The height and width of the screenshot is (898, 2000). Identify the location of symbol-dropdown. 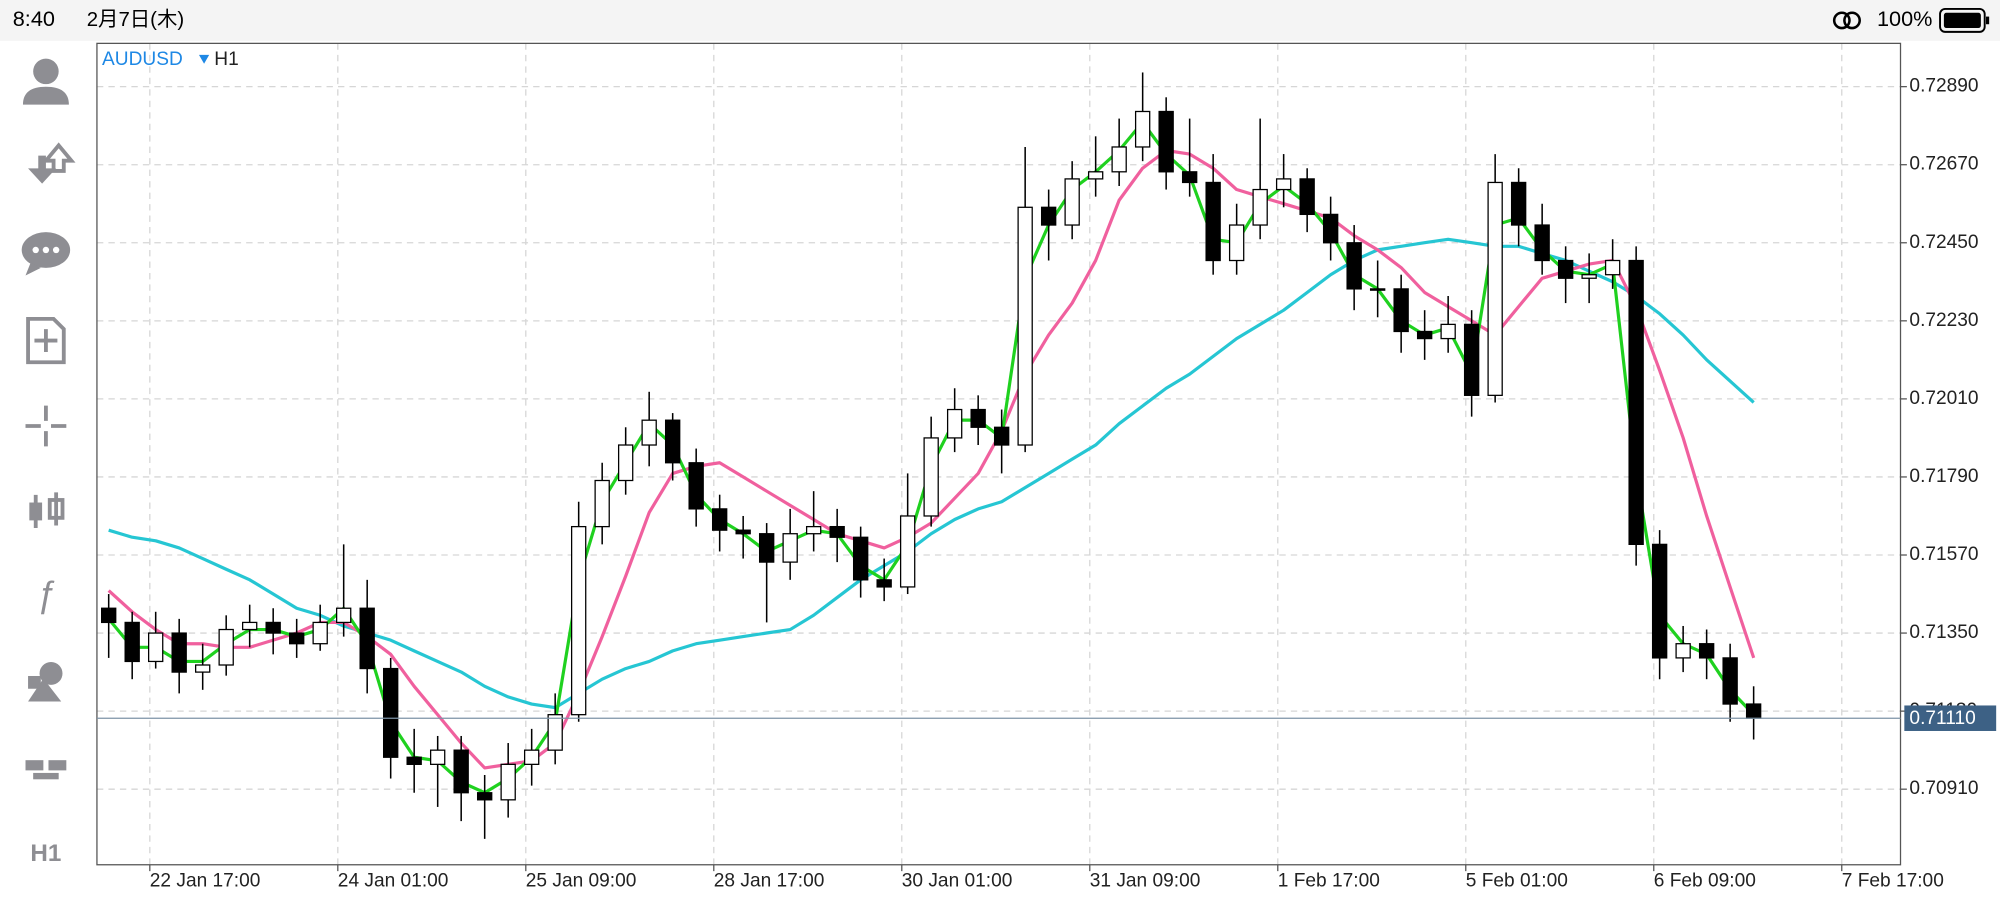
(204, 59).